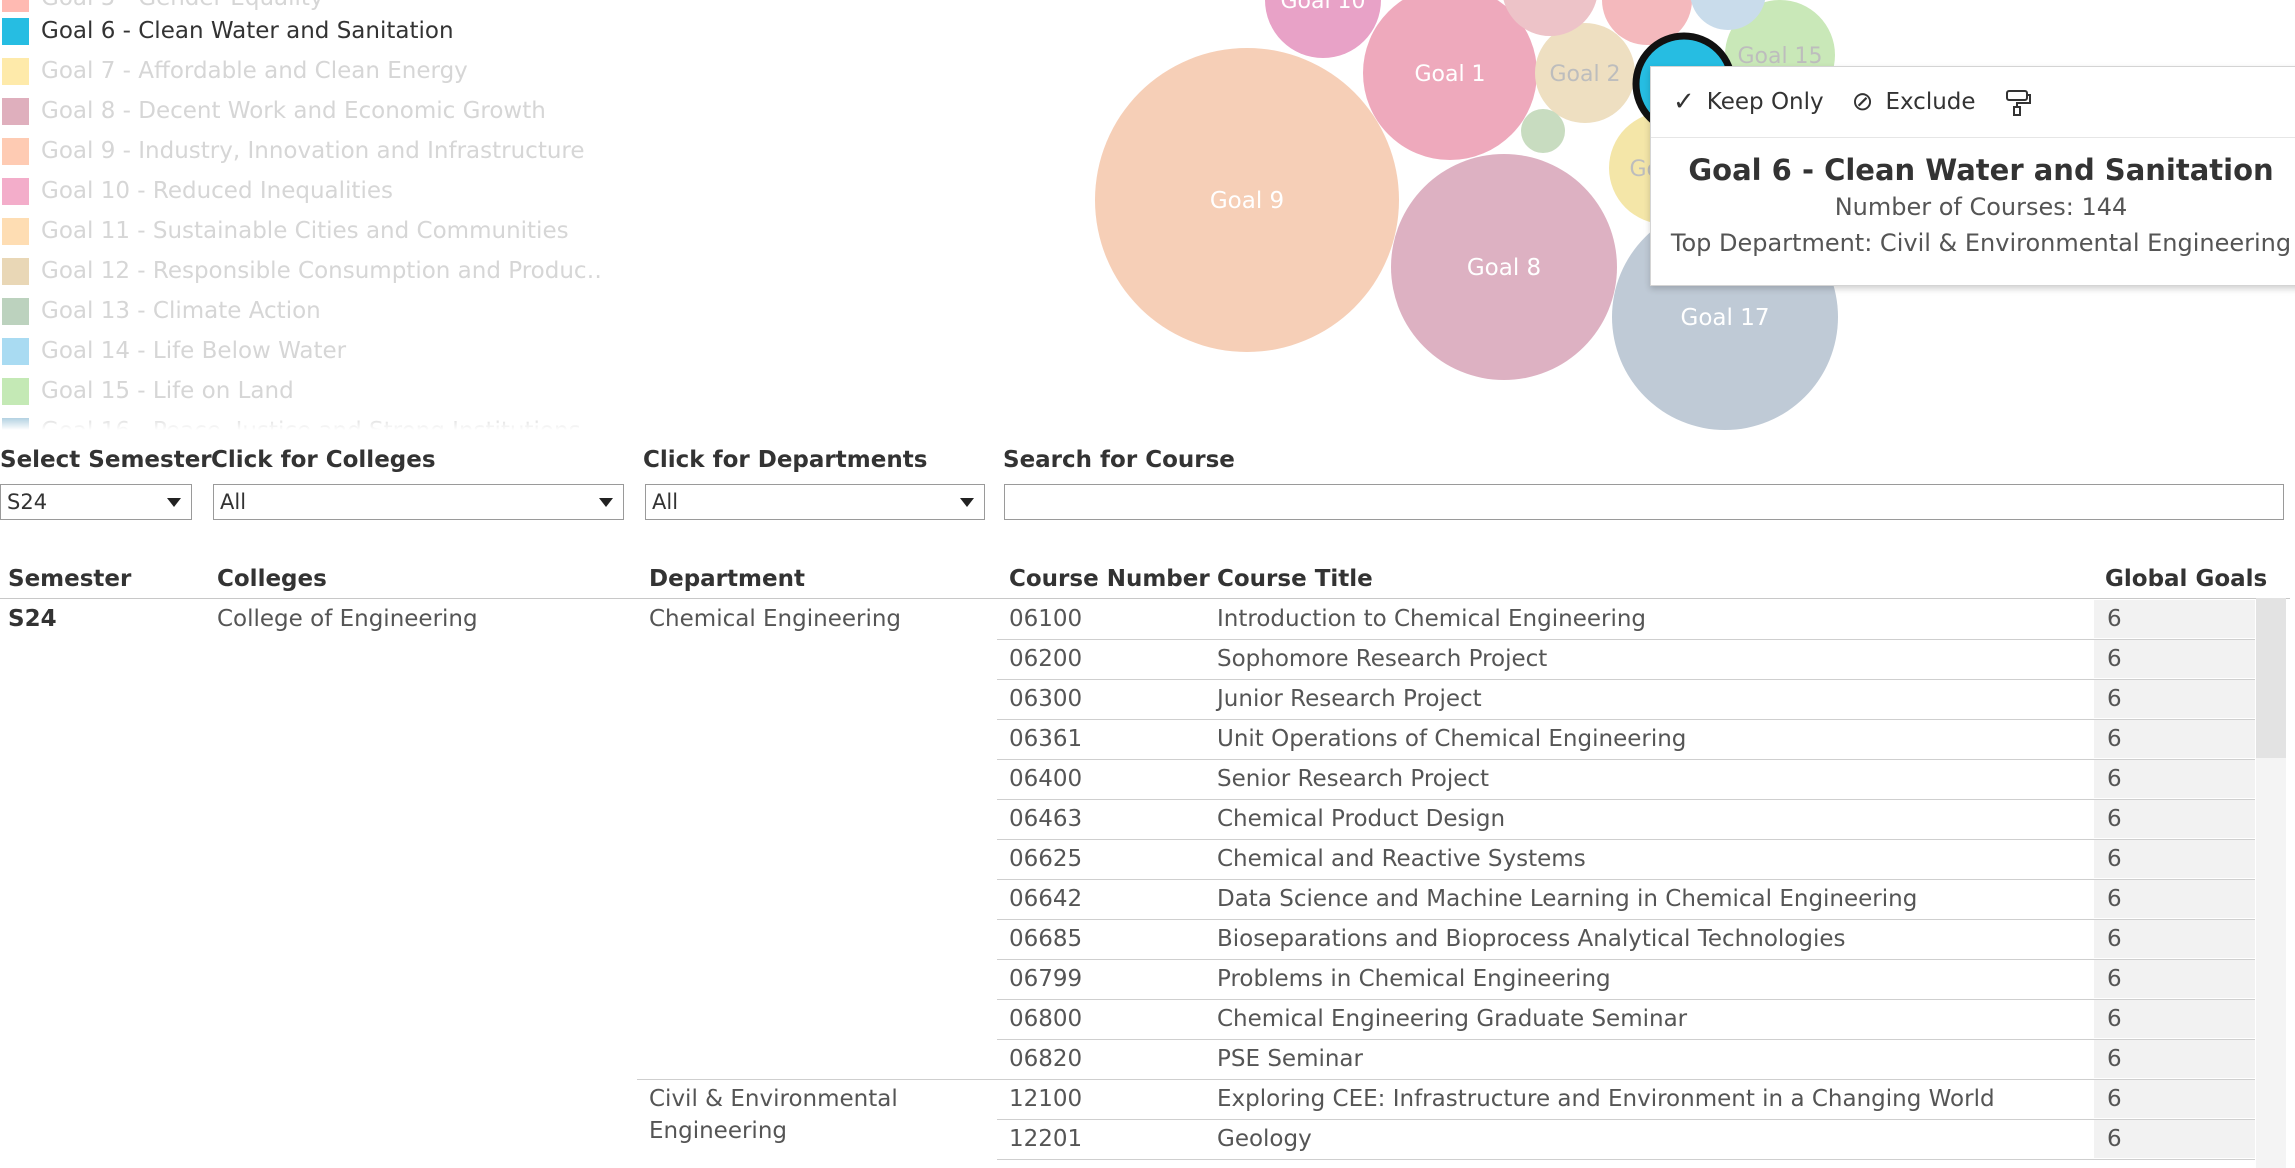 Image resolution: width=2295 pixels, height=1168 pixels. I want to click on department-cell: Civil & Environmental, so click(773, 1099).